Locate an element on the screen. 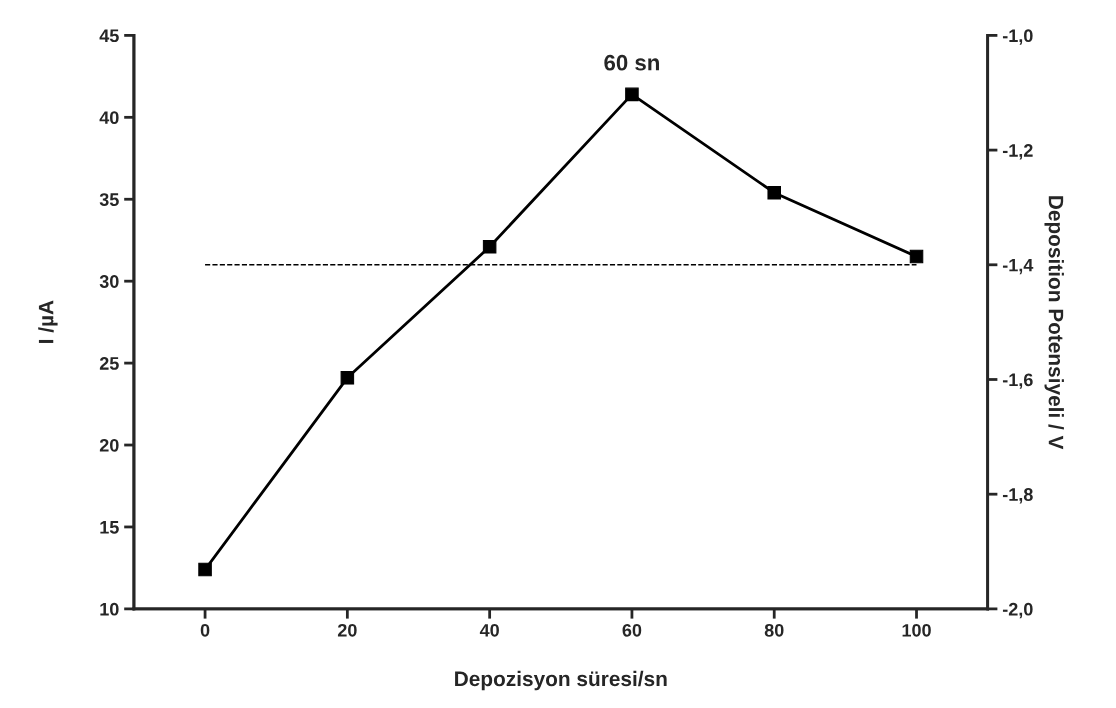 The width and height of the screenshot is (1116, 708). y2-tick-label: -2,0 is located at coordinates (1017, 610).